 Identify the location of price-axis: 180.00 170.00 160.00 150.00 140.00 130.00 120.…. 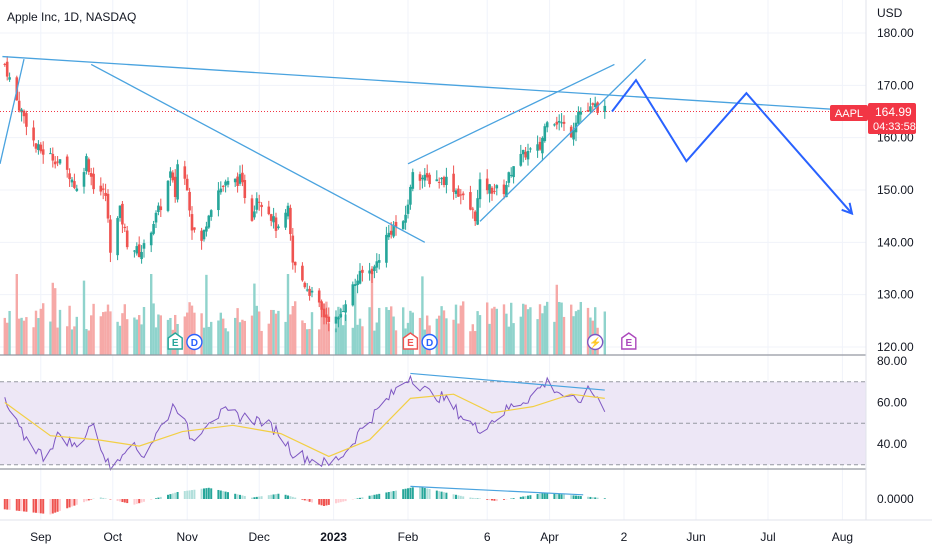
(898, 275).